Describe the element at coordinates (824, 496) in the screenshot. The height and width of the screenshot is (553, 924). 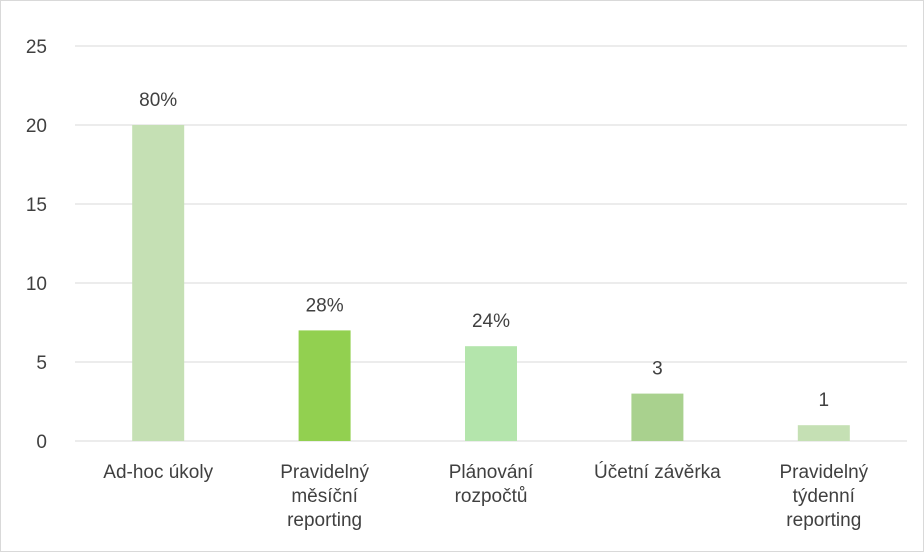
I see `category-label: týdenní` at that location.